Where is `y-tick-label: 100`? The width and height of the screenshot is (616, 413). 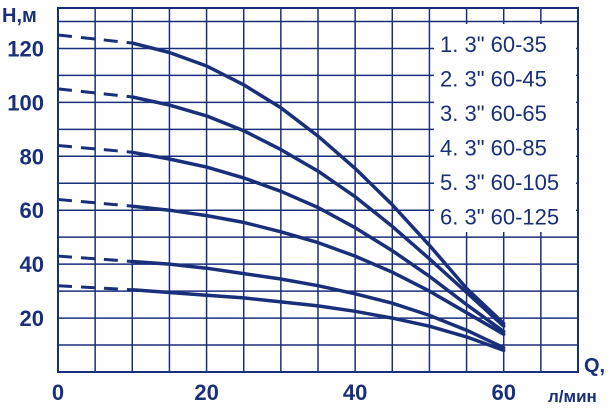 y-tick-label: 100 is located at coordinates (25, 102).